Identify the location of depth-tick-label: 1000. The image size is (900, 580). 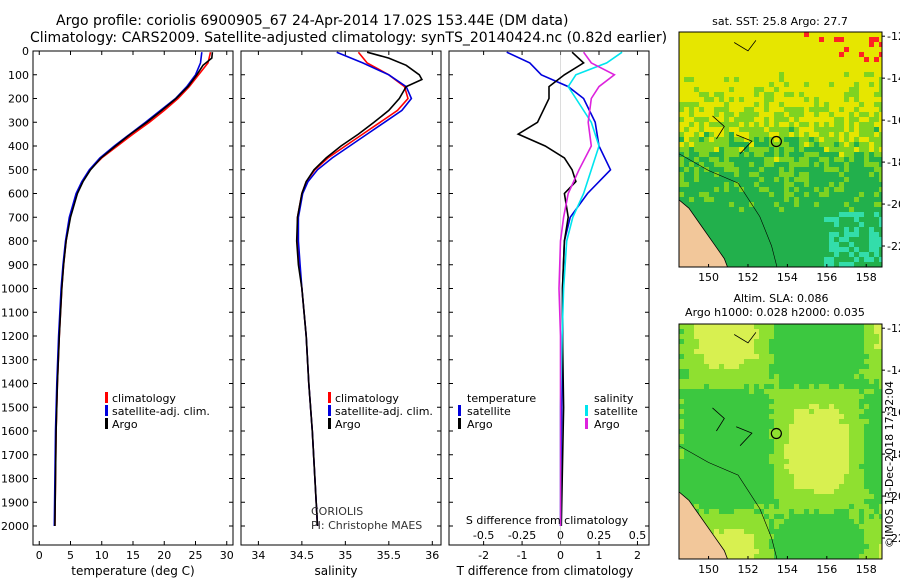
(15, 289).